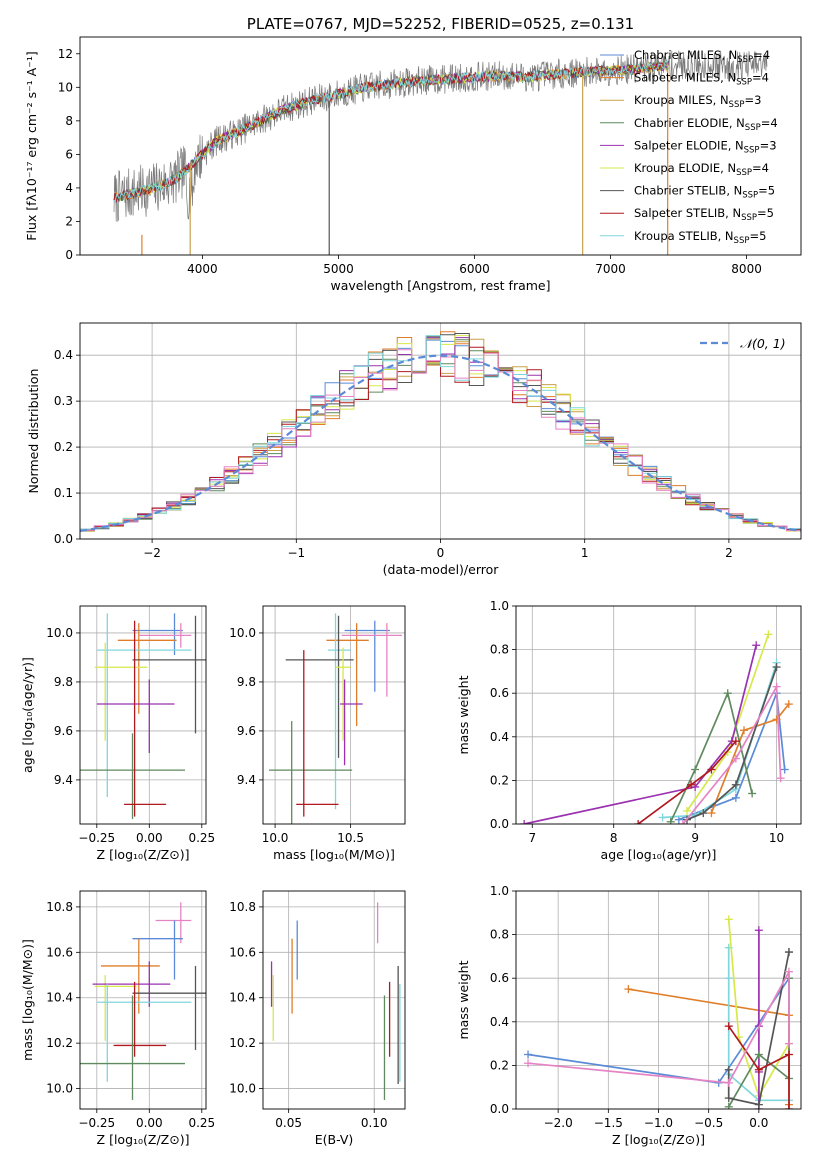  Describe the element at coordinates (27, 715) in the screenshot. I see `y-axis-label: age [log₁₀(age/yr)]` at that location.